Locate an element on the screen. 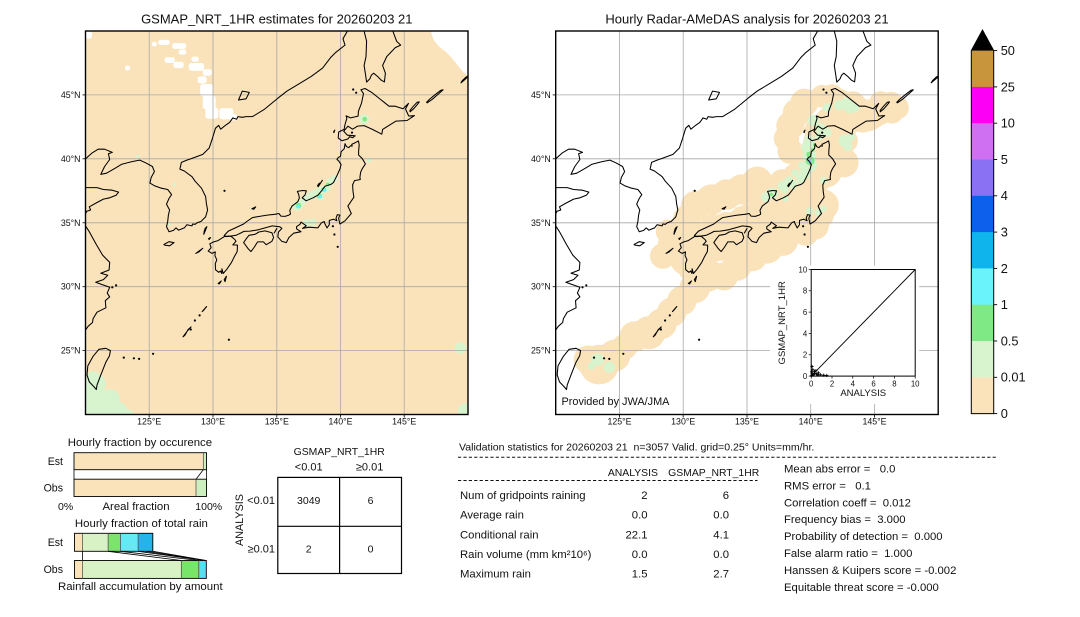  svg-text: Conditional rain is located at coordinates (499, 535).